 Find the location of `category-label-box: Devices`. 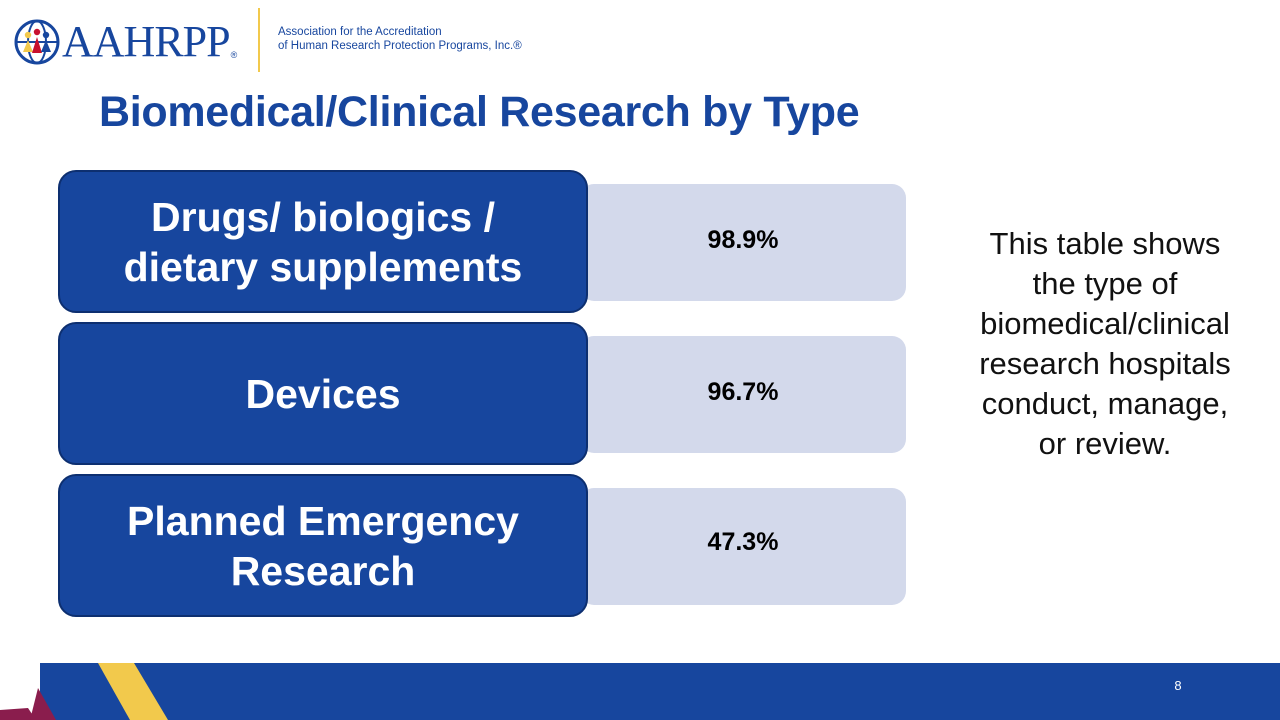

category-label-box: Devices is located at coordinates (323, 393).